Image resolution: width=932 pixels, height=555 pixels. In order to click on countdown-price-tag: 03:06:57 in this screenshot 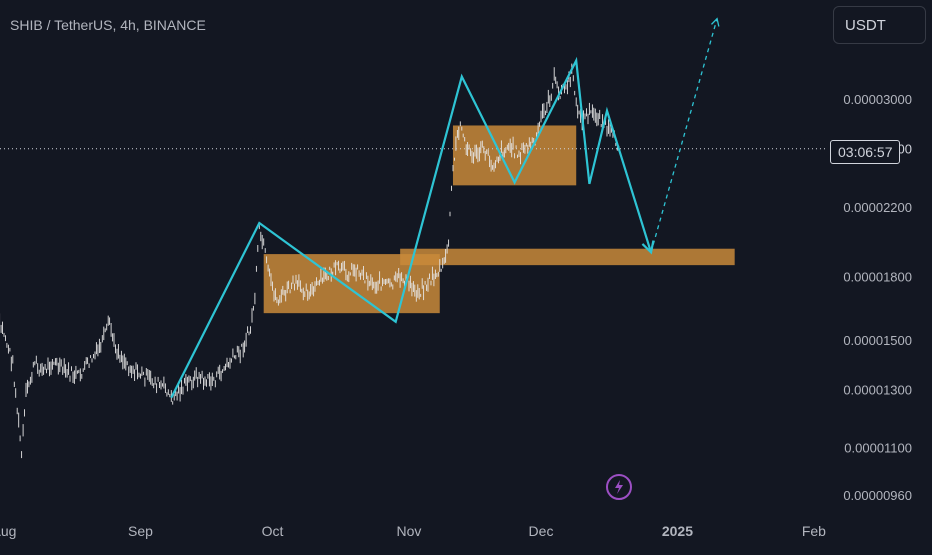, I will do `click(865, 152)`.